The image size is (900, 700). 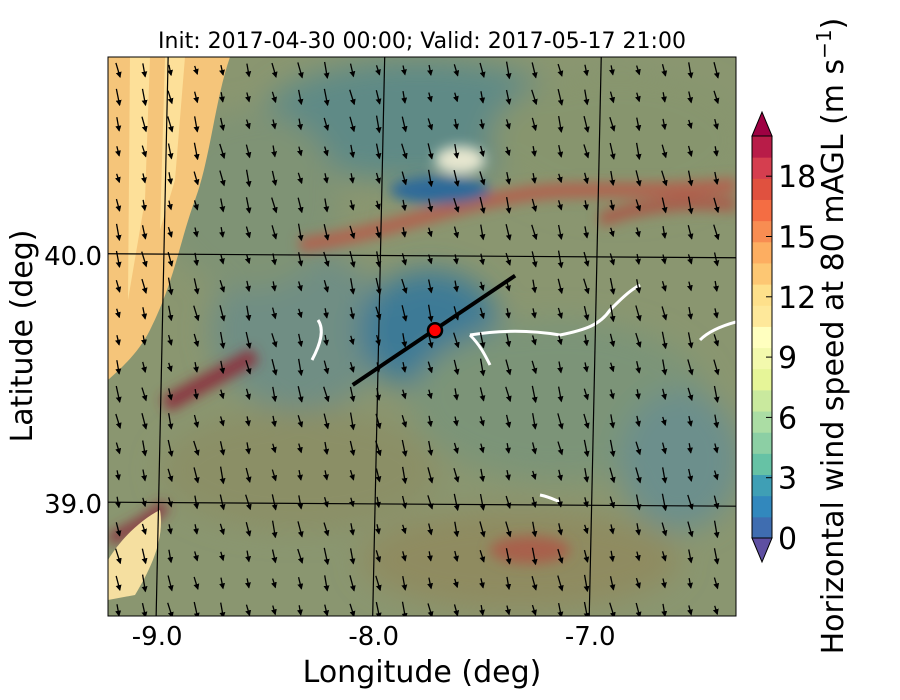 What do you see at coordinates (797, 238) in the screenshot?
I see `colorbar-tick-label-5: 15` at bounding box center [797, 238].